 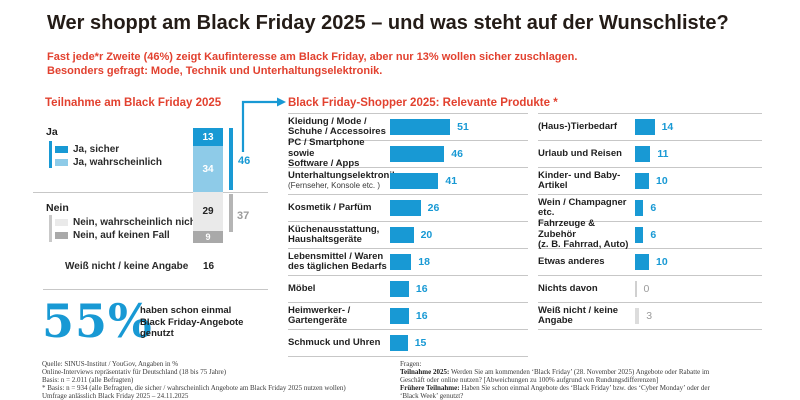 I want to click on arrow-connector-icon, so click(x=263, y=124).